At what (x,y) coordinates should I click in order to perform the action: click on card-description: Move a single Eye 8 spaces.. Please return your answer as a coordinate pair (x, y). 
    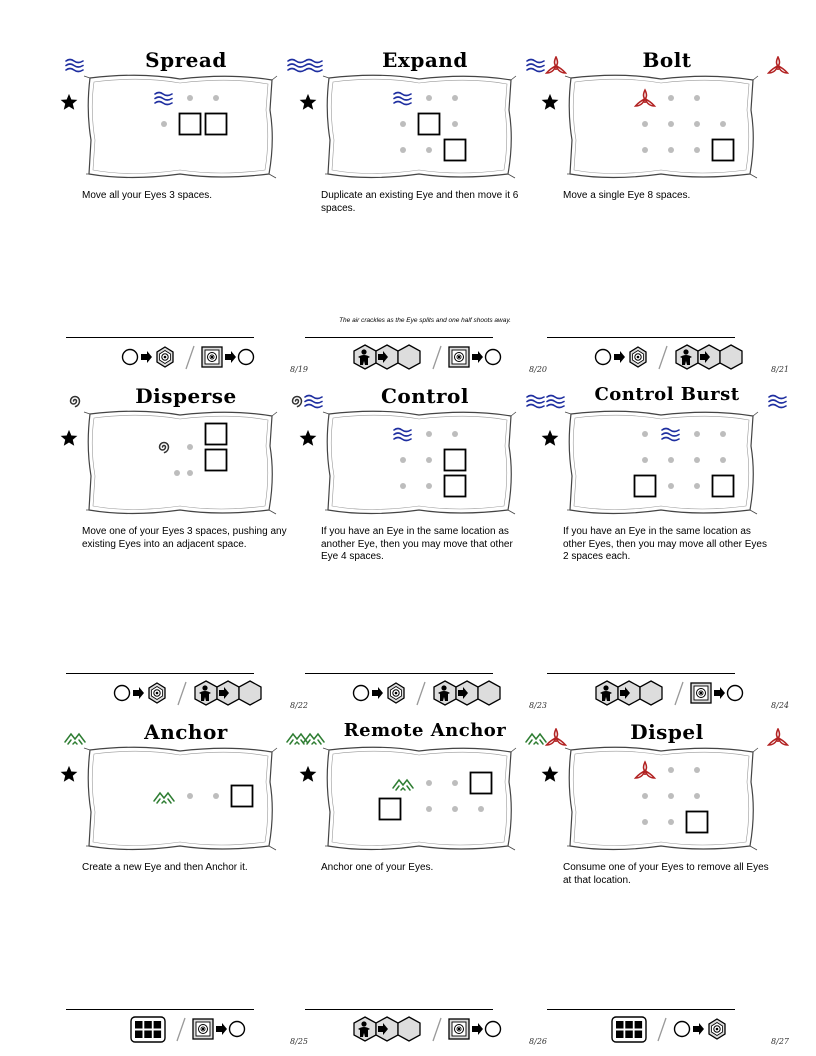
    Looking at the image, I should click on (627, 195).